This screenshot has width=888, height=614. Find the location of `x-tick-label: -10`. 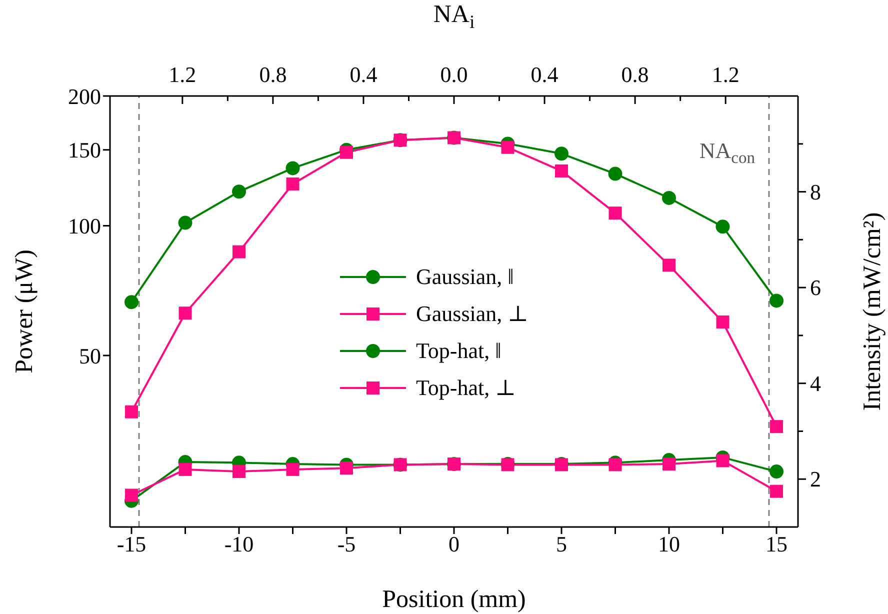

x-tick-label: -10 is located at coordinates (239, 544).